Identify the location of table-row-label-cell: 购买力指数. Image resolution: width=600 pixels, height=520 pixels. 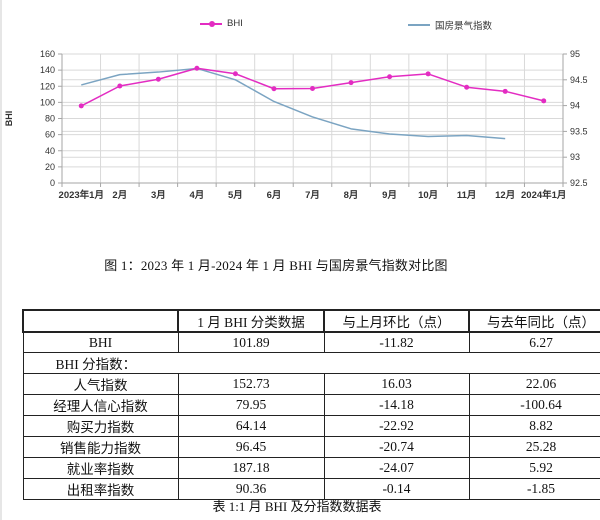
(100, 426).